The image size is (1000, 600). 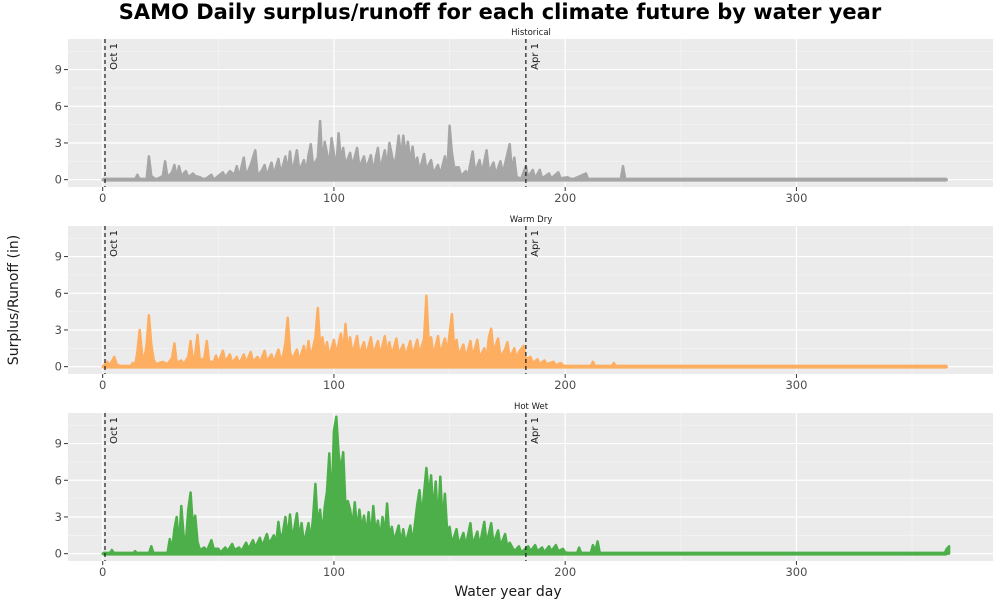 What do you see at coordinates (531, 220) in the screenshot?
I see `facet-strip-label: Warm Dry` at bounding box center [531, 220].